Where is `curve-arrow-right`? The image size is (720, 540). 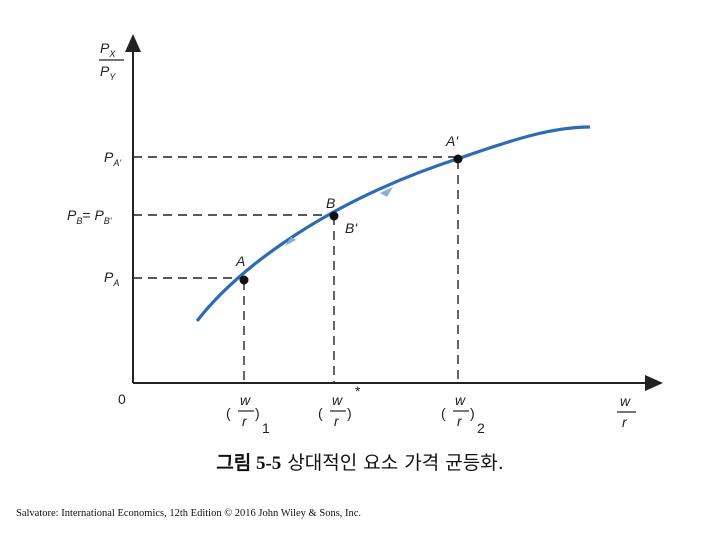
curve-arrow-right is located at coordinates (386, 192).